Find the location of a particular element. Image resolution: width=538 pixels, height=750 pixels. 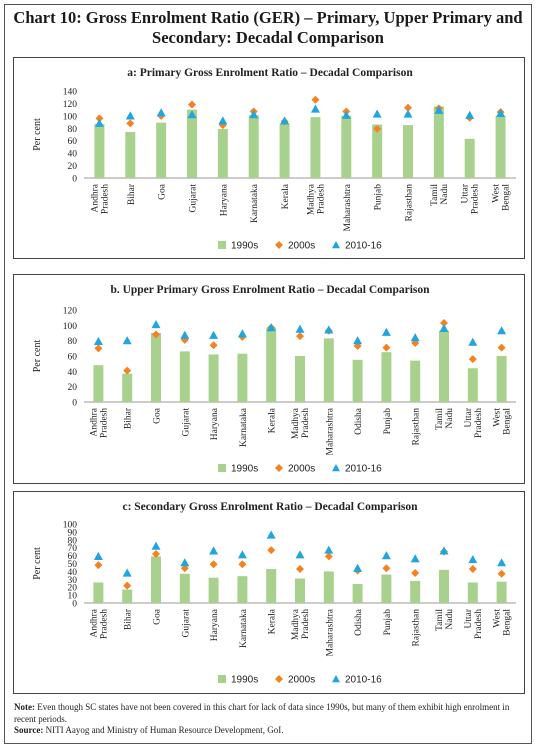

y-tick-label: 0 is located at coordinates (74, 404).